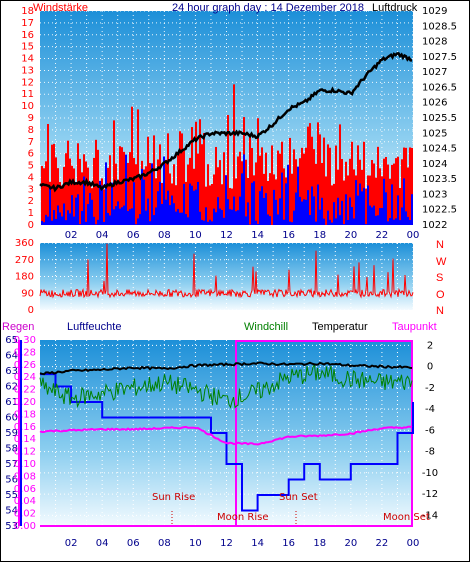  Describe the element at coordinates (102, 543) in the screenshot. I see `hour-tick-label: 04` at that location.